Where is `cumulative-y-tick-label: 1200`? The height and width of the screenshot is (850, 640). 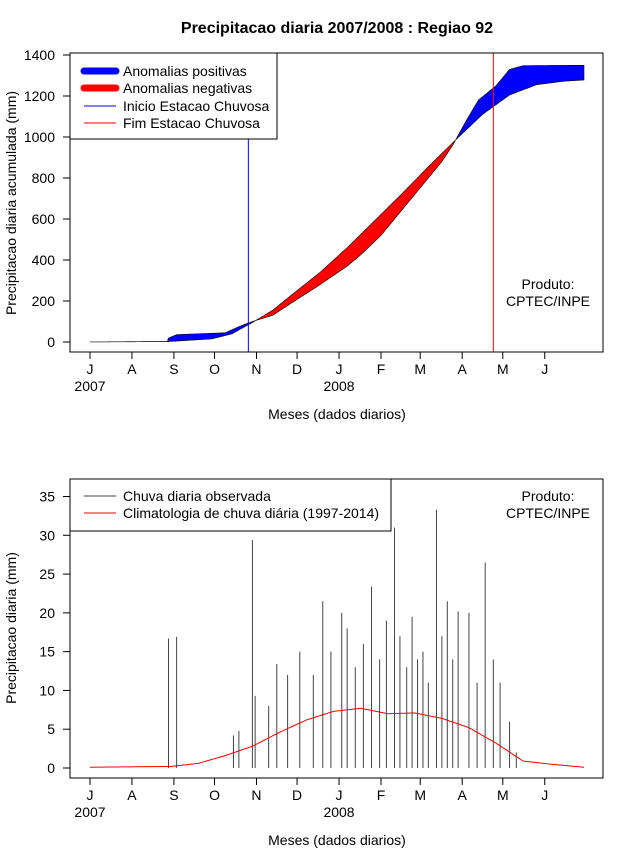 cumulative-y-tick-label: 1200 is located at coordinates (39, 96).